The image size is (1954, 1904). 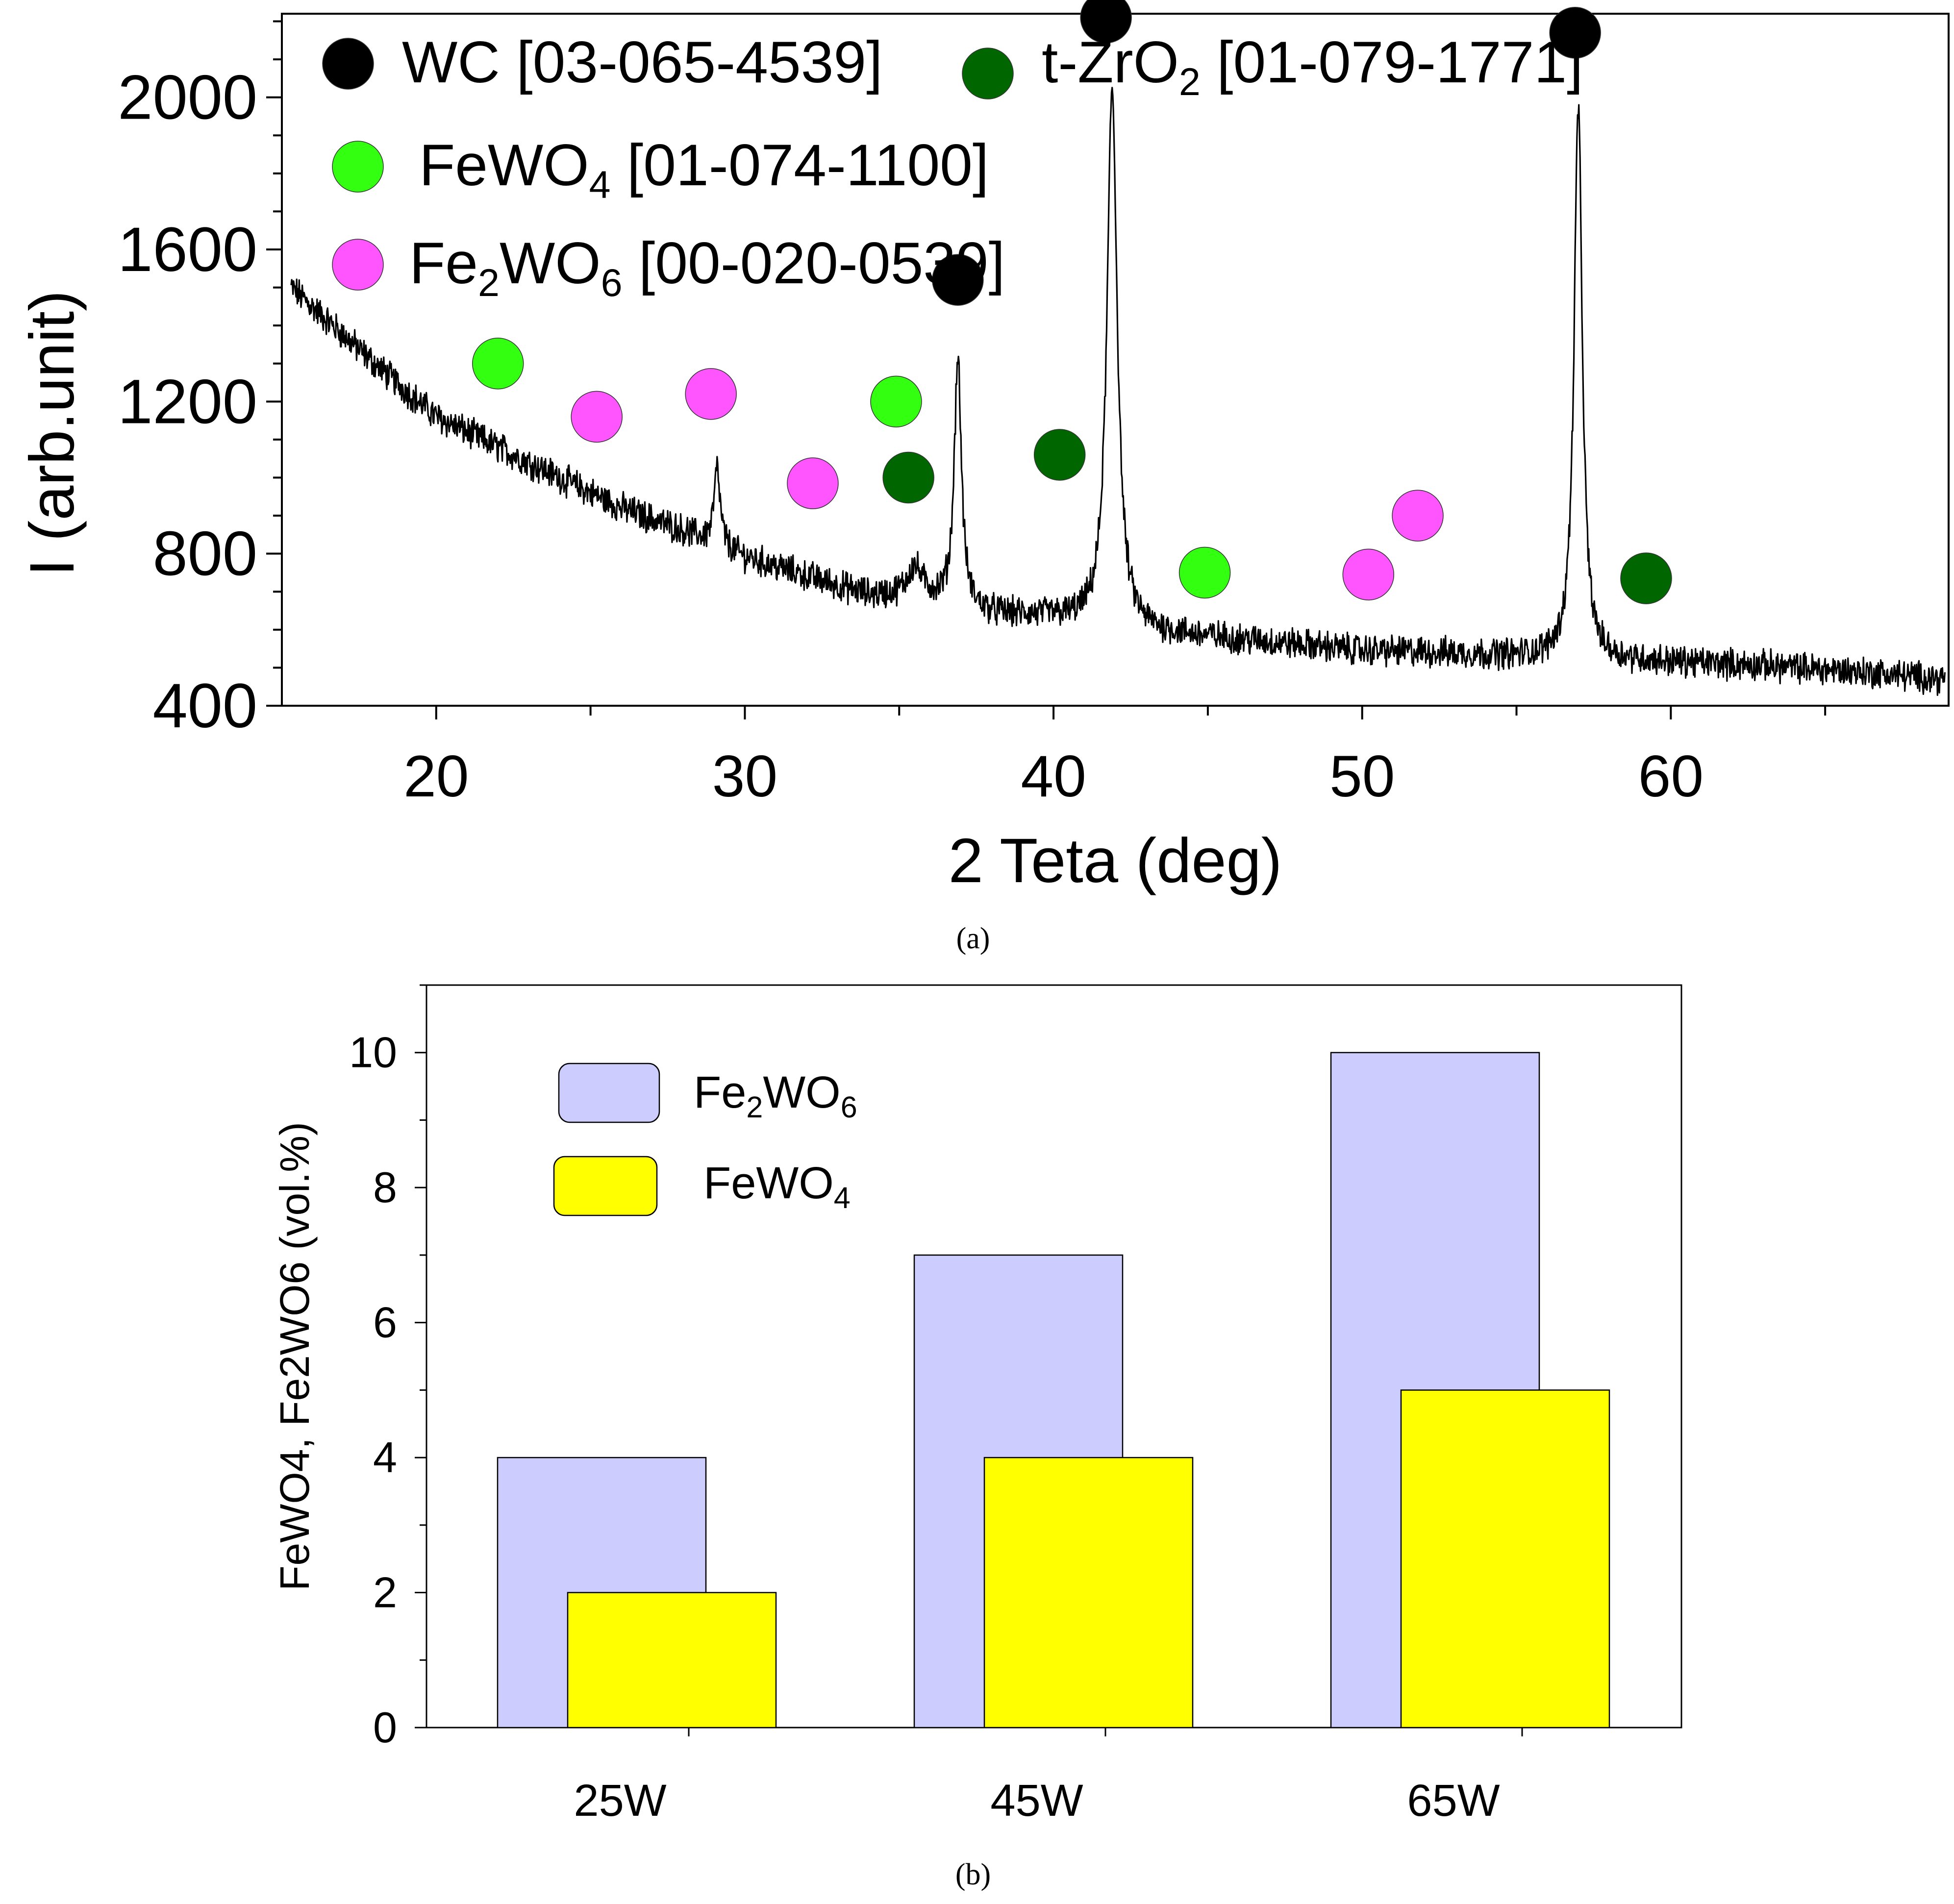 What do you see at coordinates (775, 1095) in the screenshot?
I see `legend-label-fe2wo6: Fe2WO6` at bounding box center [775, 1095].